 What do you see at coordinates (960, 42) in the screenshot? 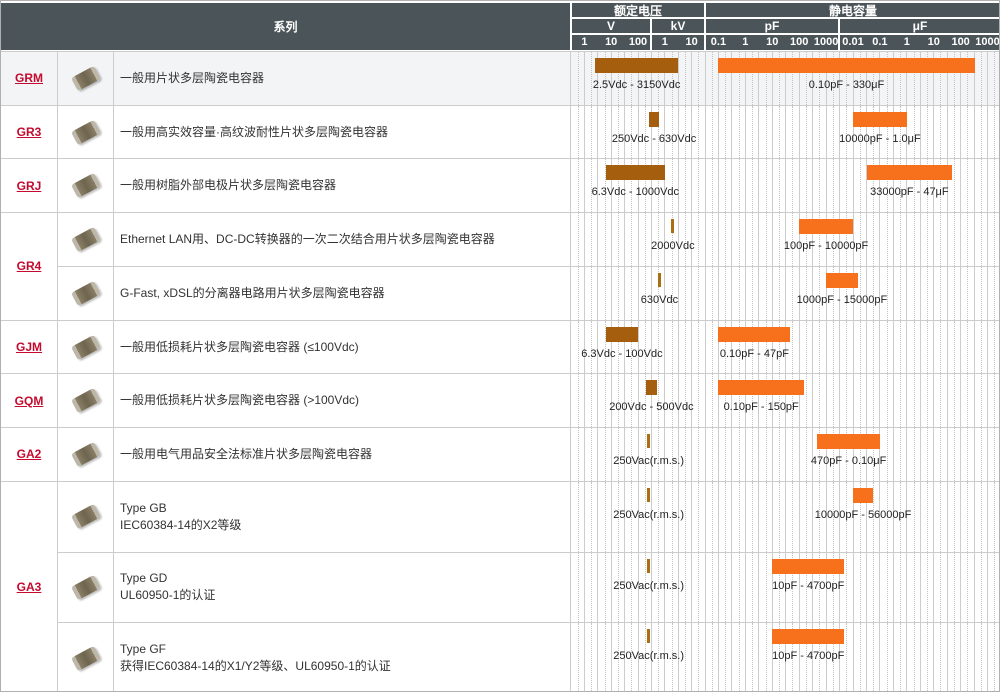
I see `axis-tick-label: 100` at bounding box center [960, 42].